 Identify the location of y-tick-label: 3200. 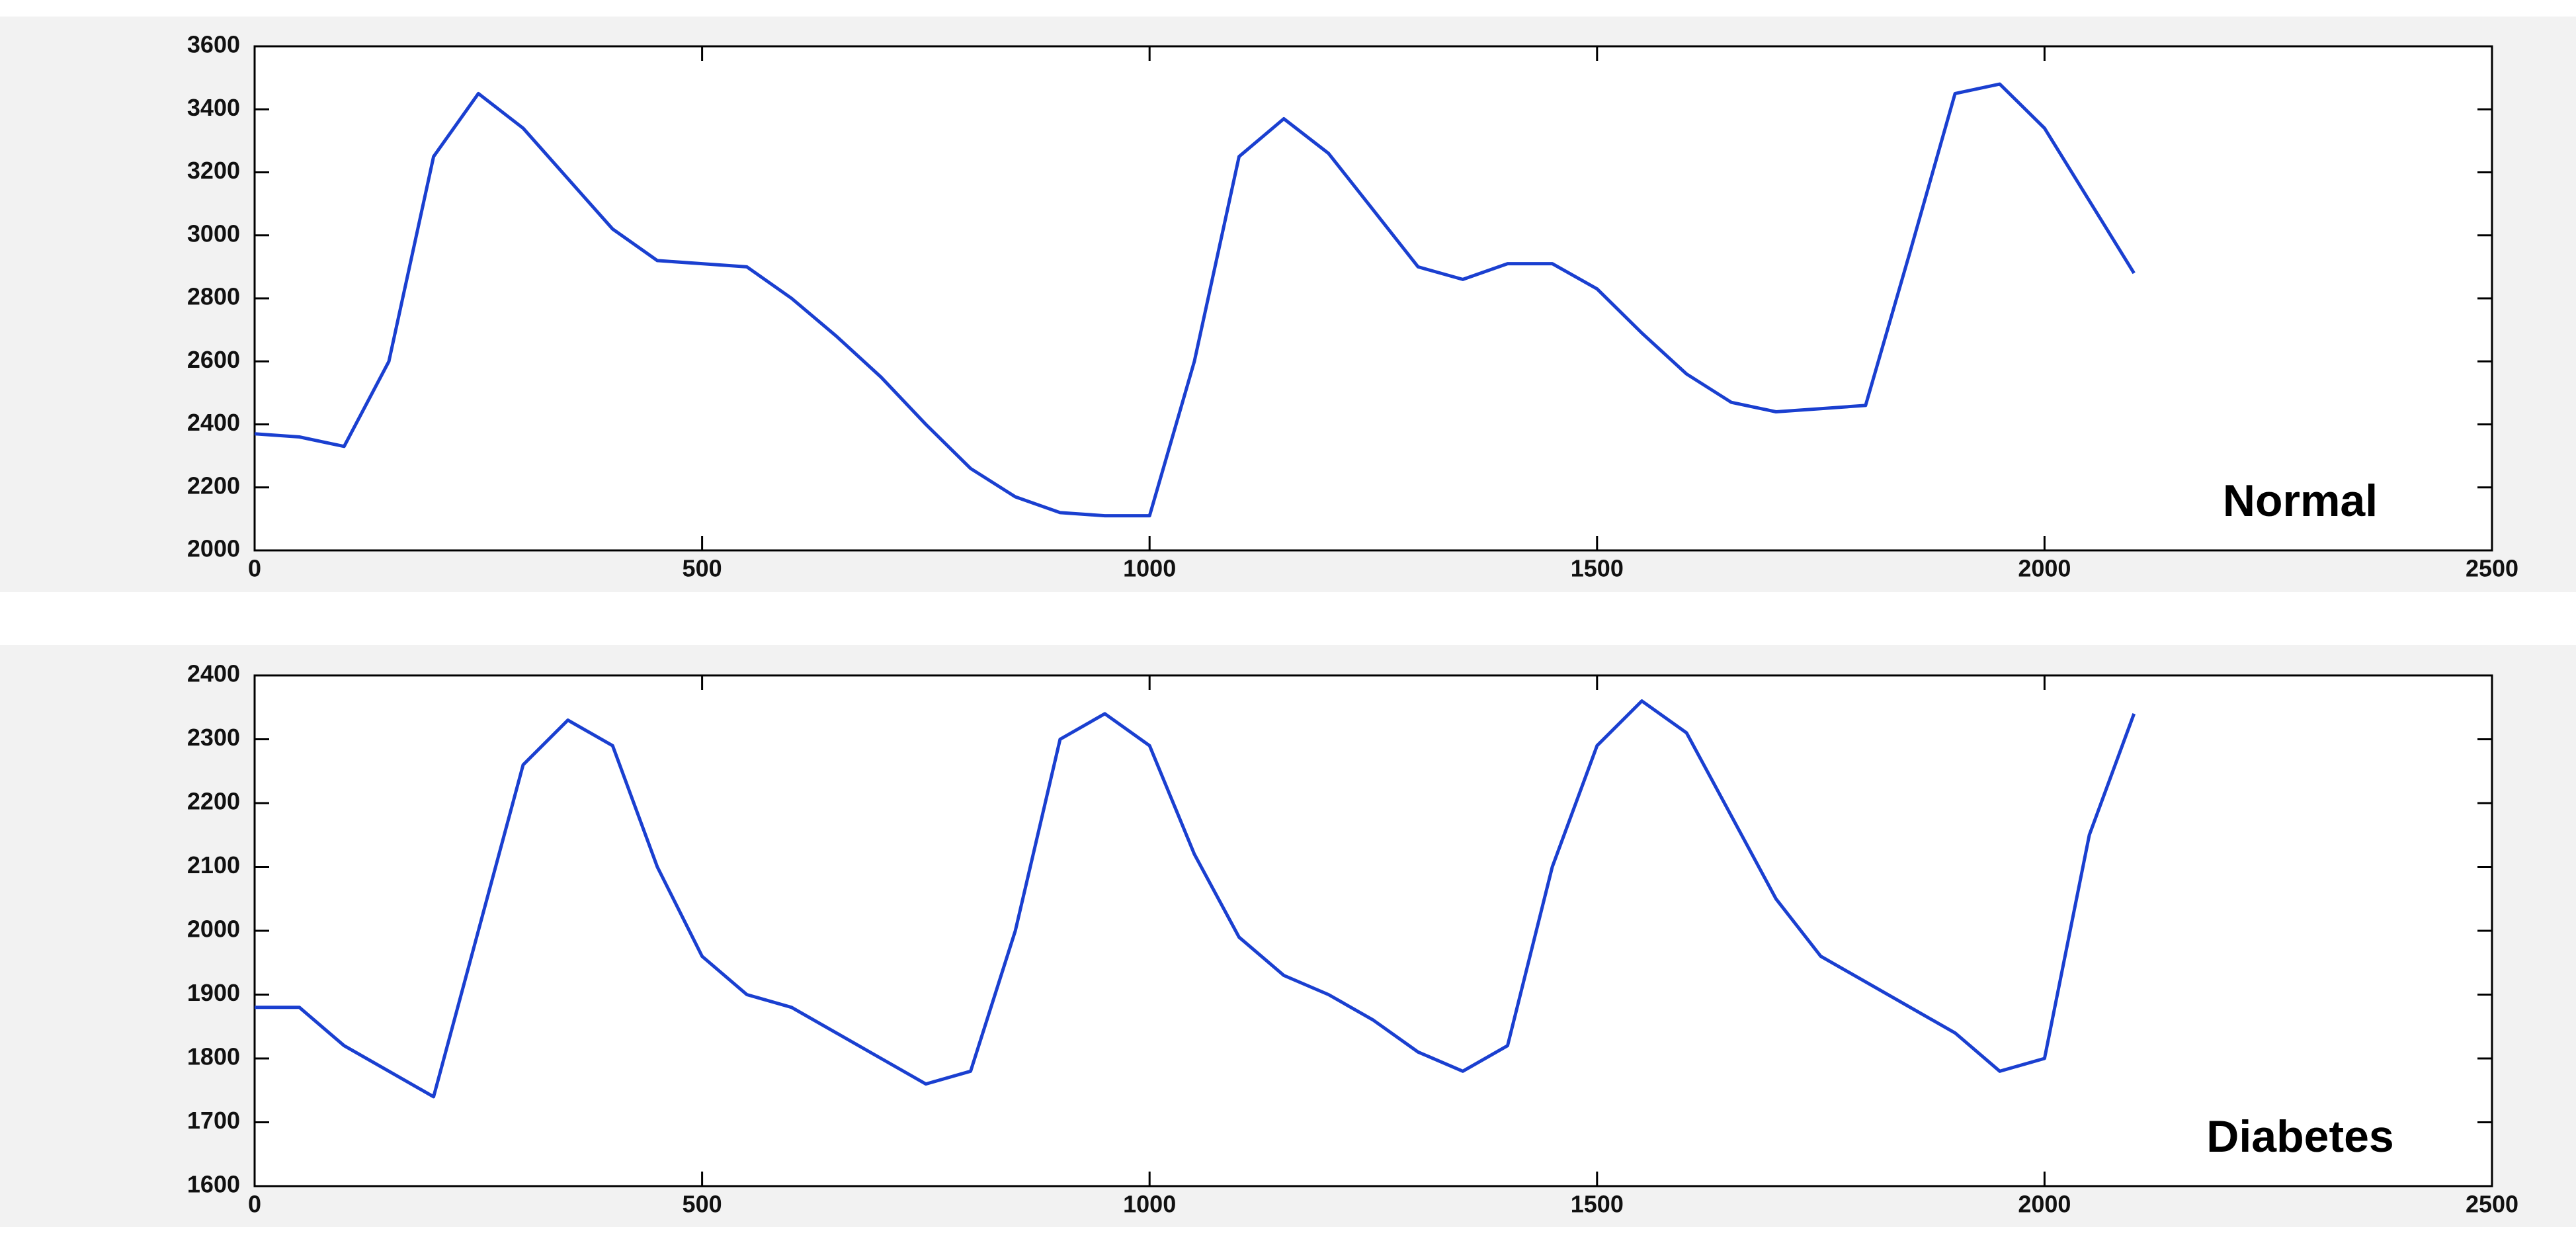
(214, 171).